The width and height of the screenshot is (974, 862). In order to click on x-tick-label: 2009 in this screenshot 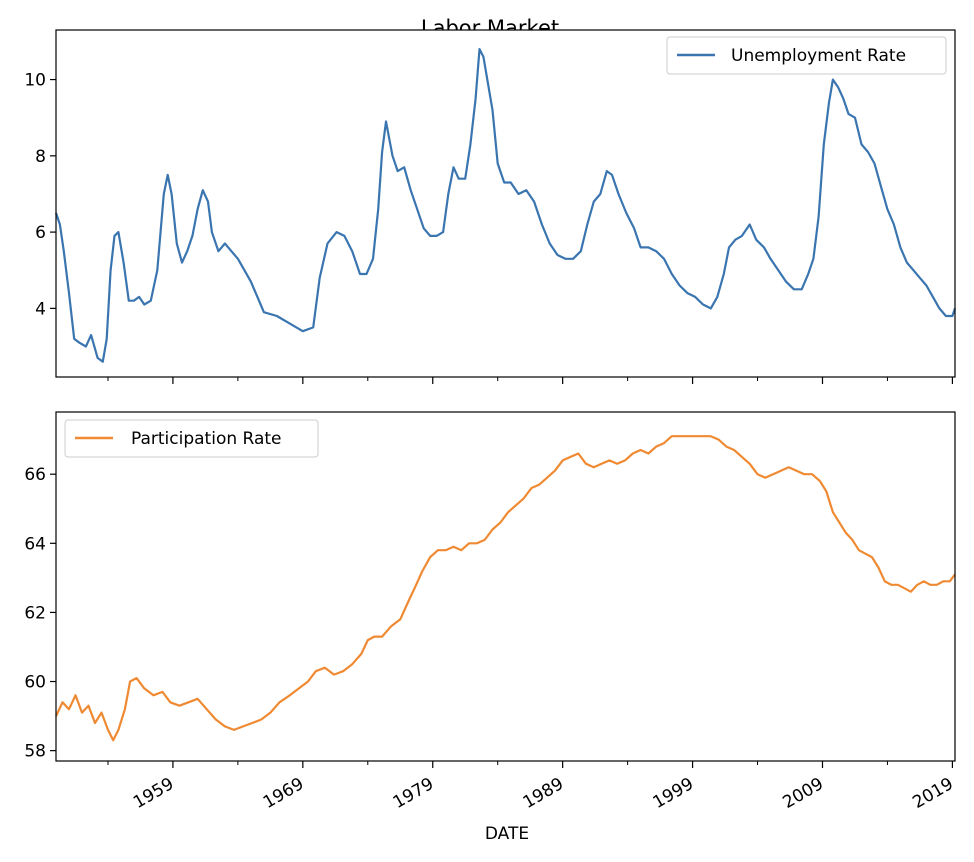, I will do `click(803, 793)`.